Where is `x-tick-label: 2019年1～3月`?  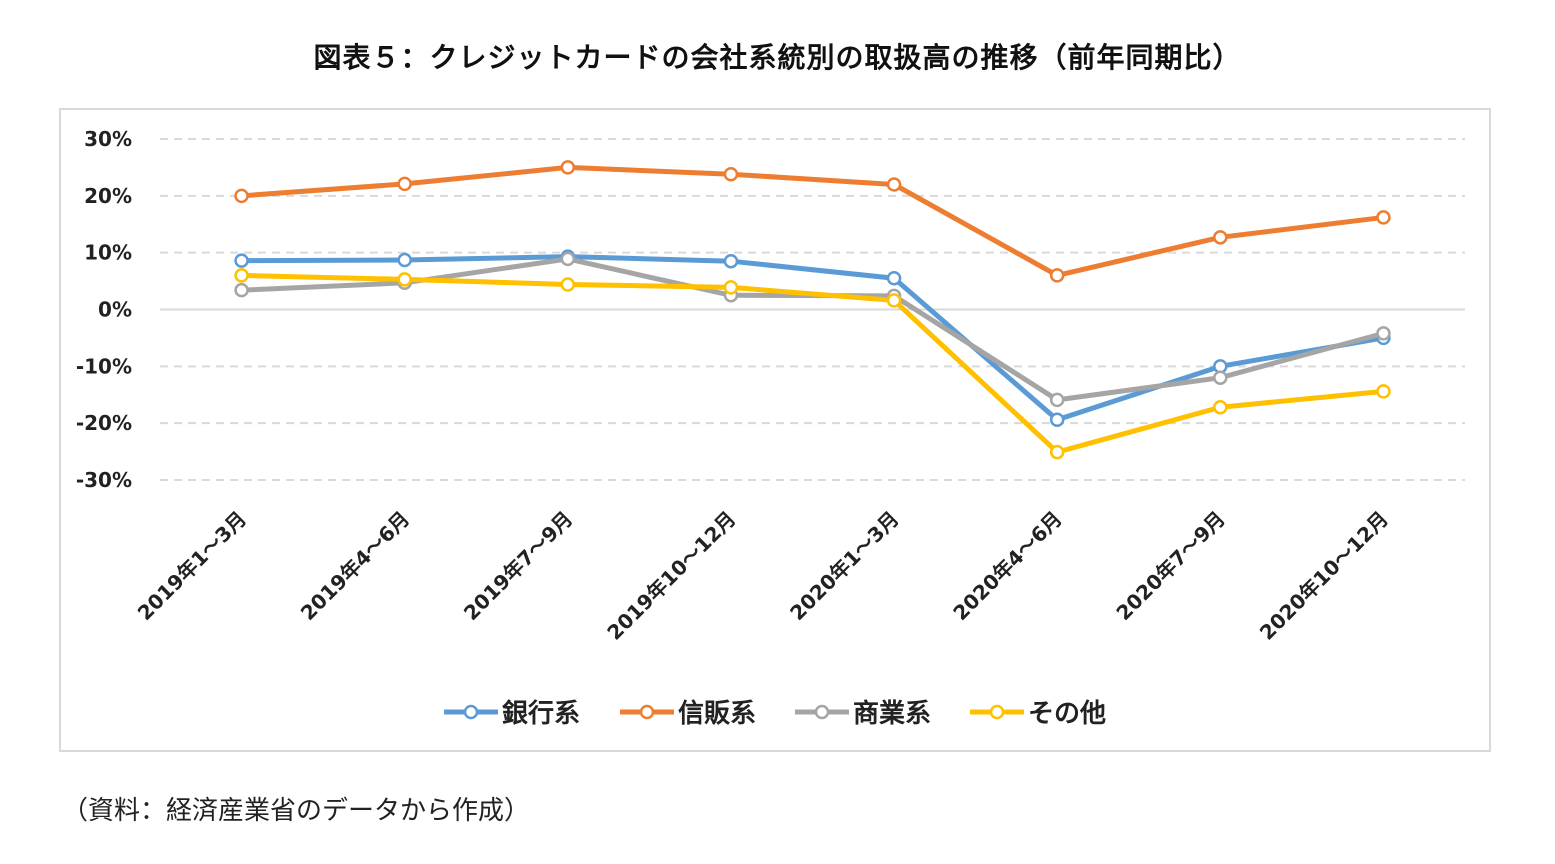 x-tick-label: 2019年1～3月 is located at coordinates (192, 566).